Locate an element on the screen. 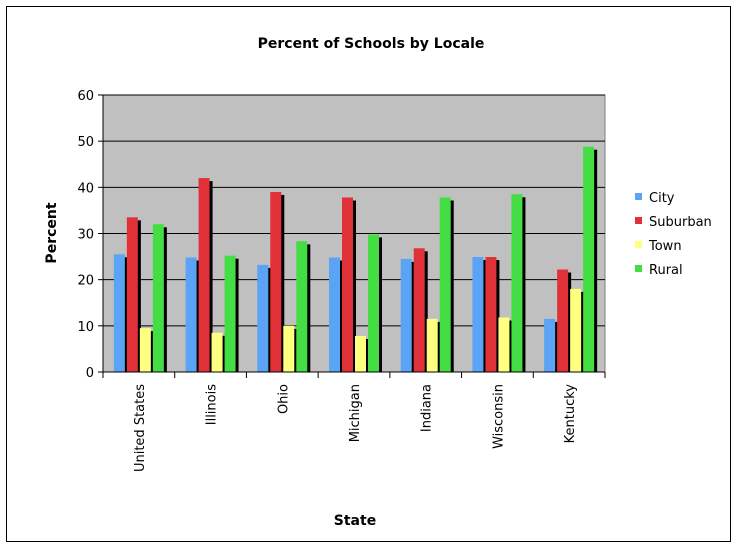  legend-label-suburban: Suburban is located at coordinates (680, 222).